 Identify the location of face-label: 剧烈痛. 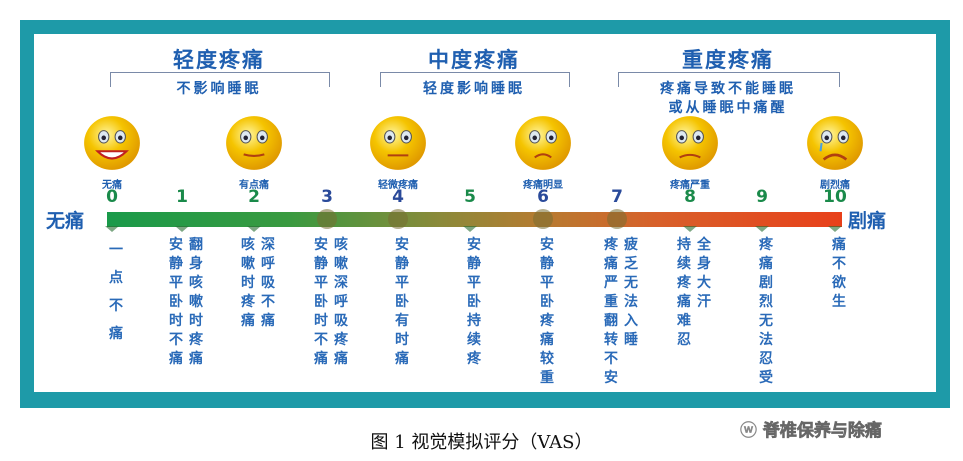
(835, 185).